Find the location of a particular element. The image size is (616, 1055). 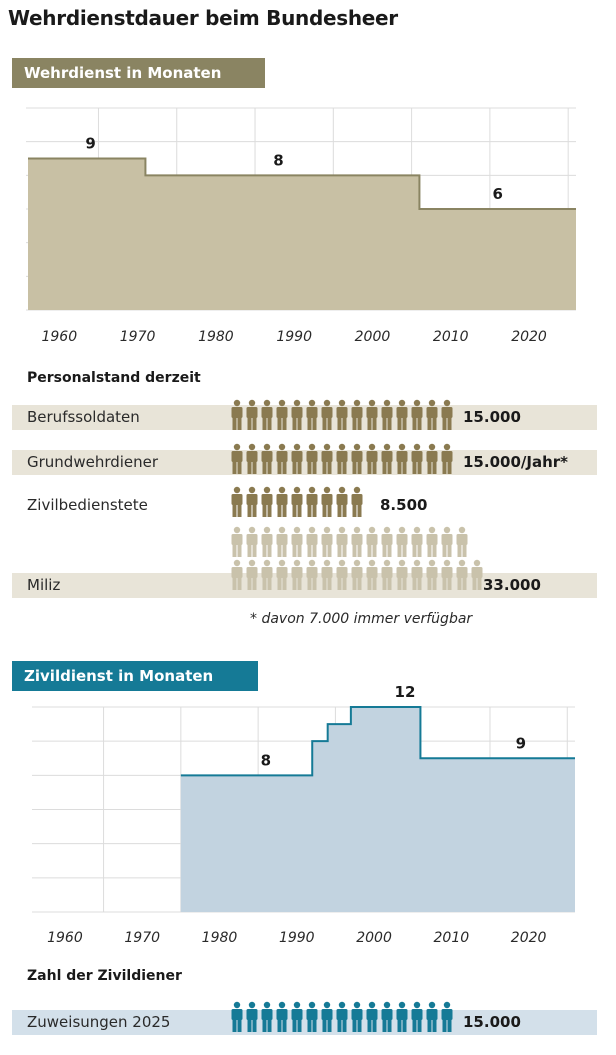

zivildiener-row-zuweisungen: Zuweisungen 2025 15.000 is located at coordinates (304, 1022).